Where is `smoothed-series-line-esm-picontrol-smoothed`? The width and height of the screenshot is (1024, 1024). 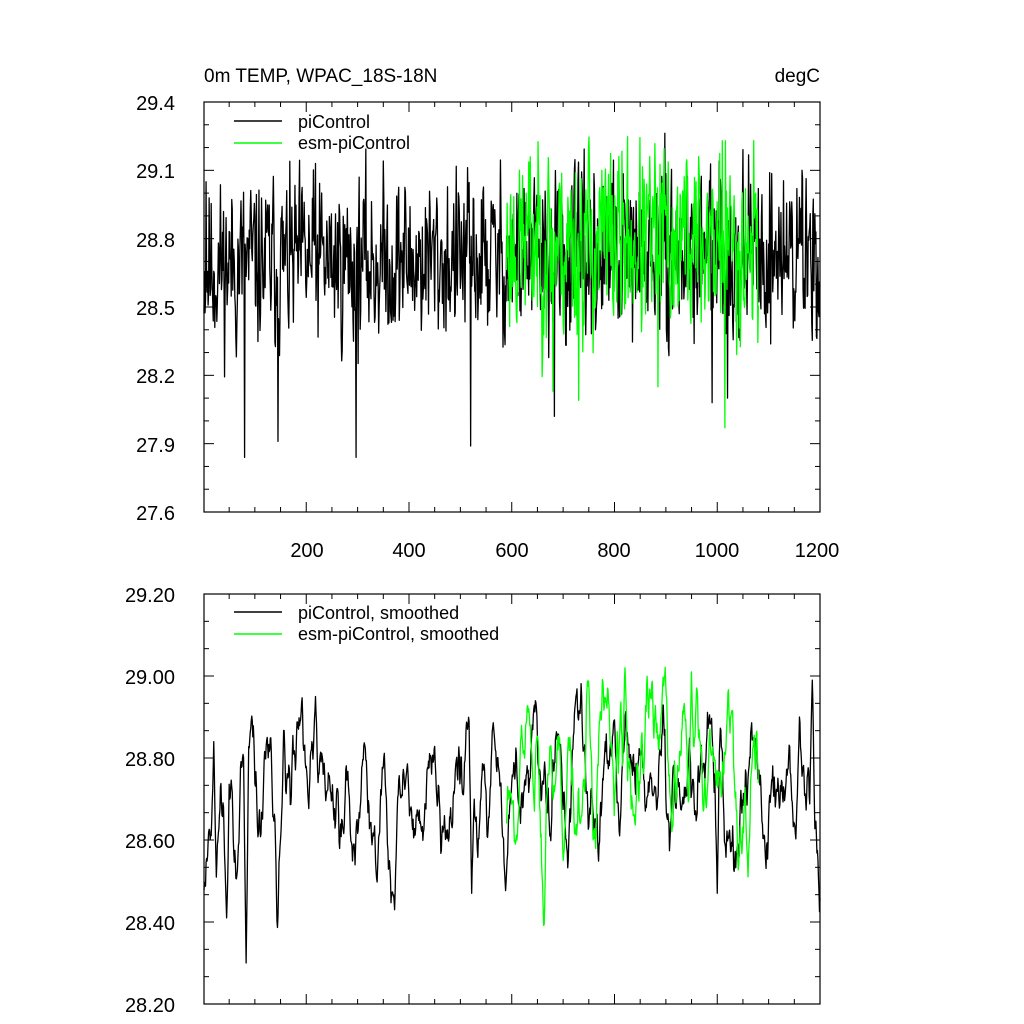
smoothed-series-line-esm-picontrol-smoothed is located at coordinates (632, 796).